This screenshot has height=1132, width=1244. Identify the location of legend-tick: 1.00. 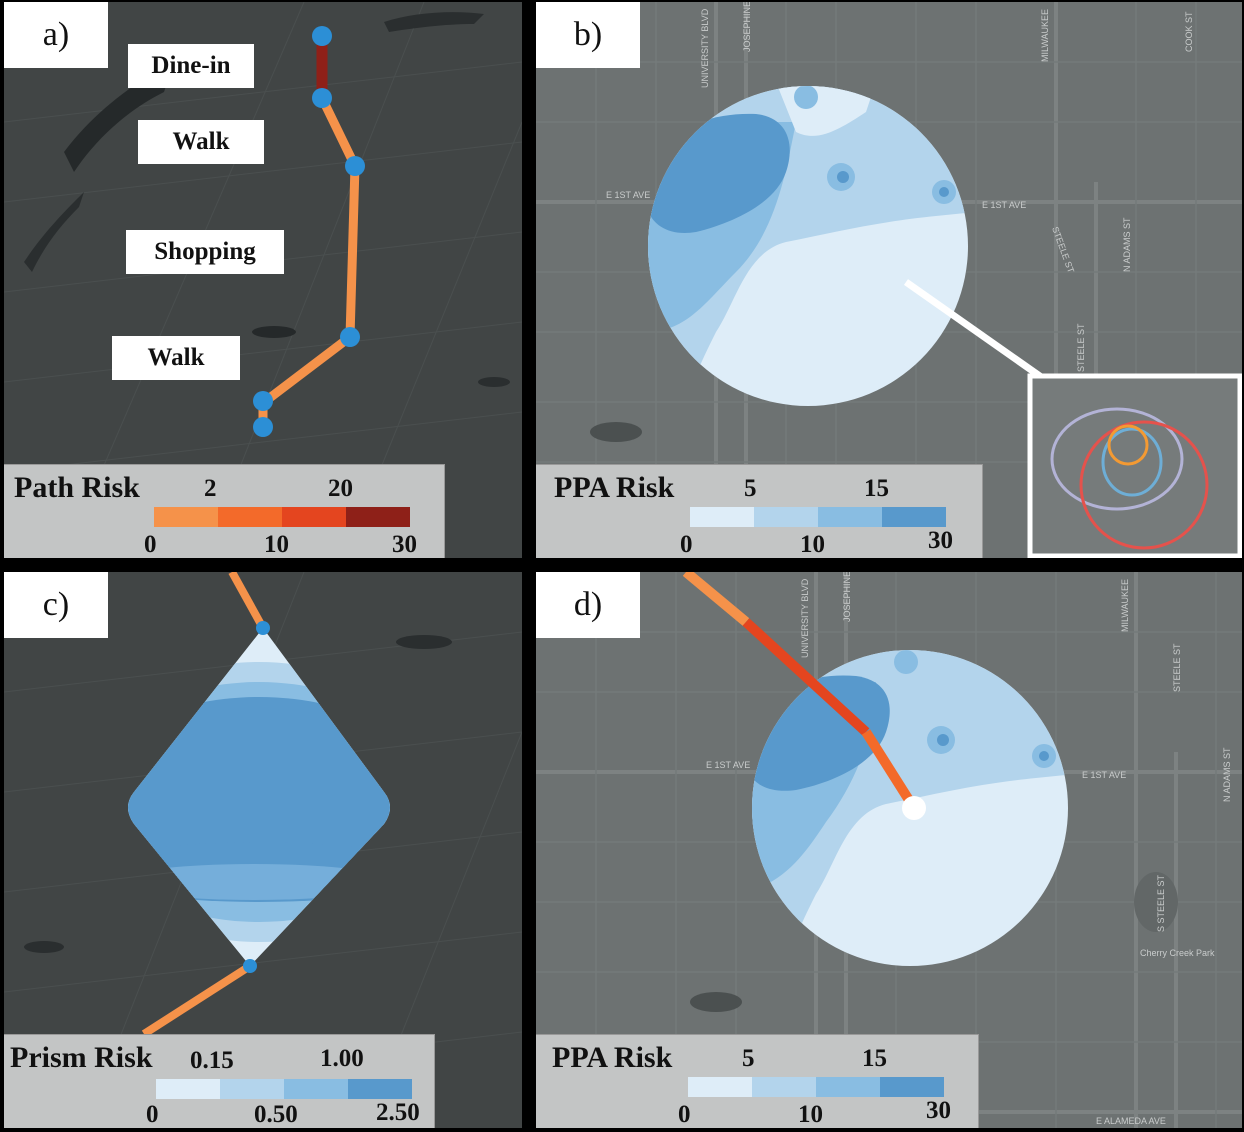
(342, 1058).